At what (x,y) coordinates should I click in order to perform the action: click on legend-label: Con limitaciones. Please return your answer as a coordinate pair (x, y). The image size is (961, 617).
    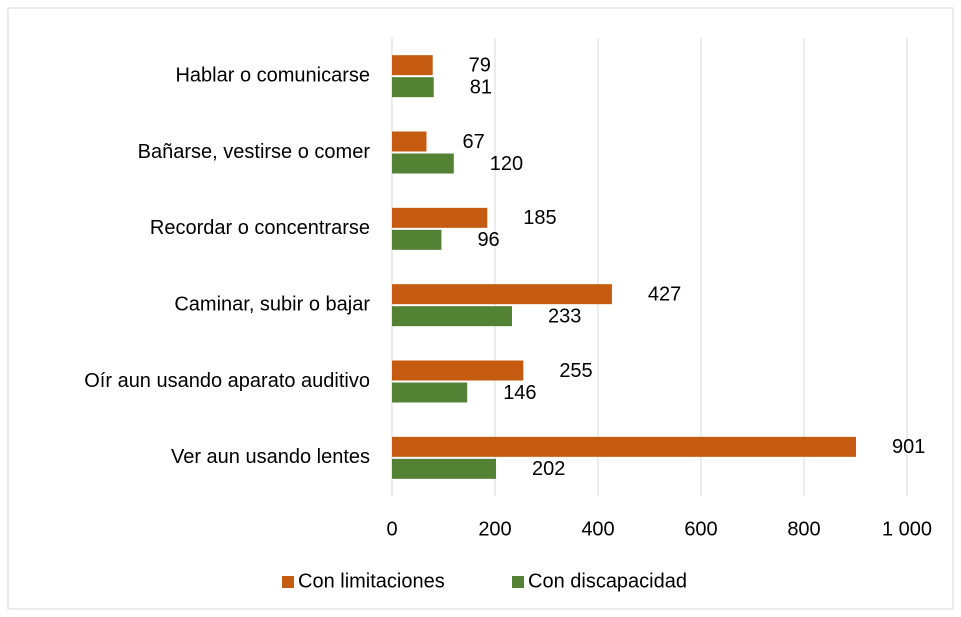
    Looking at the image, I should click on (371, 581).